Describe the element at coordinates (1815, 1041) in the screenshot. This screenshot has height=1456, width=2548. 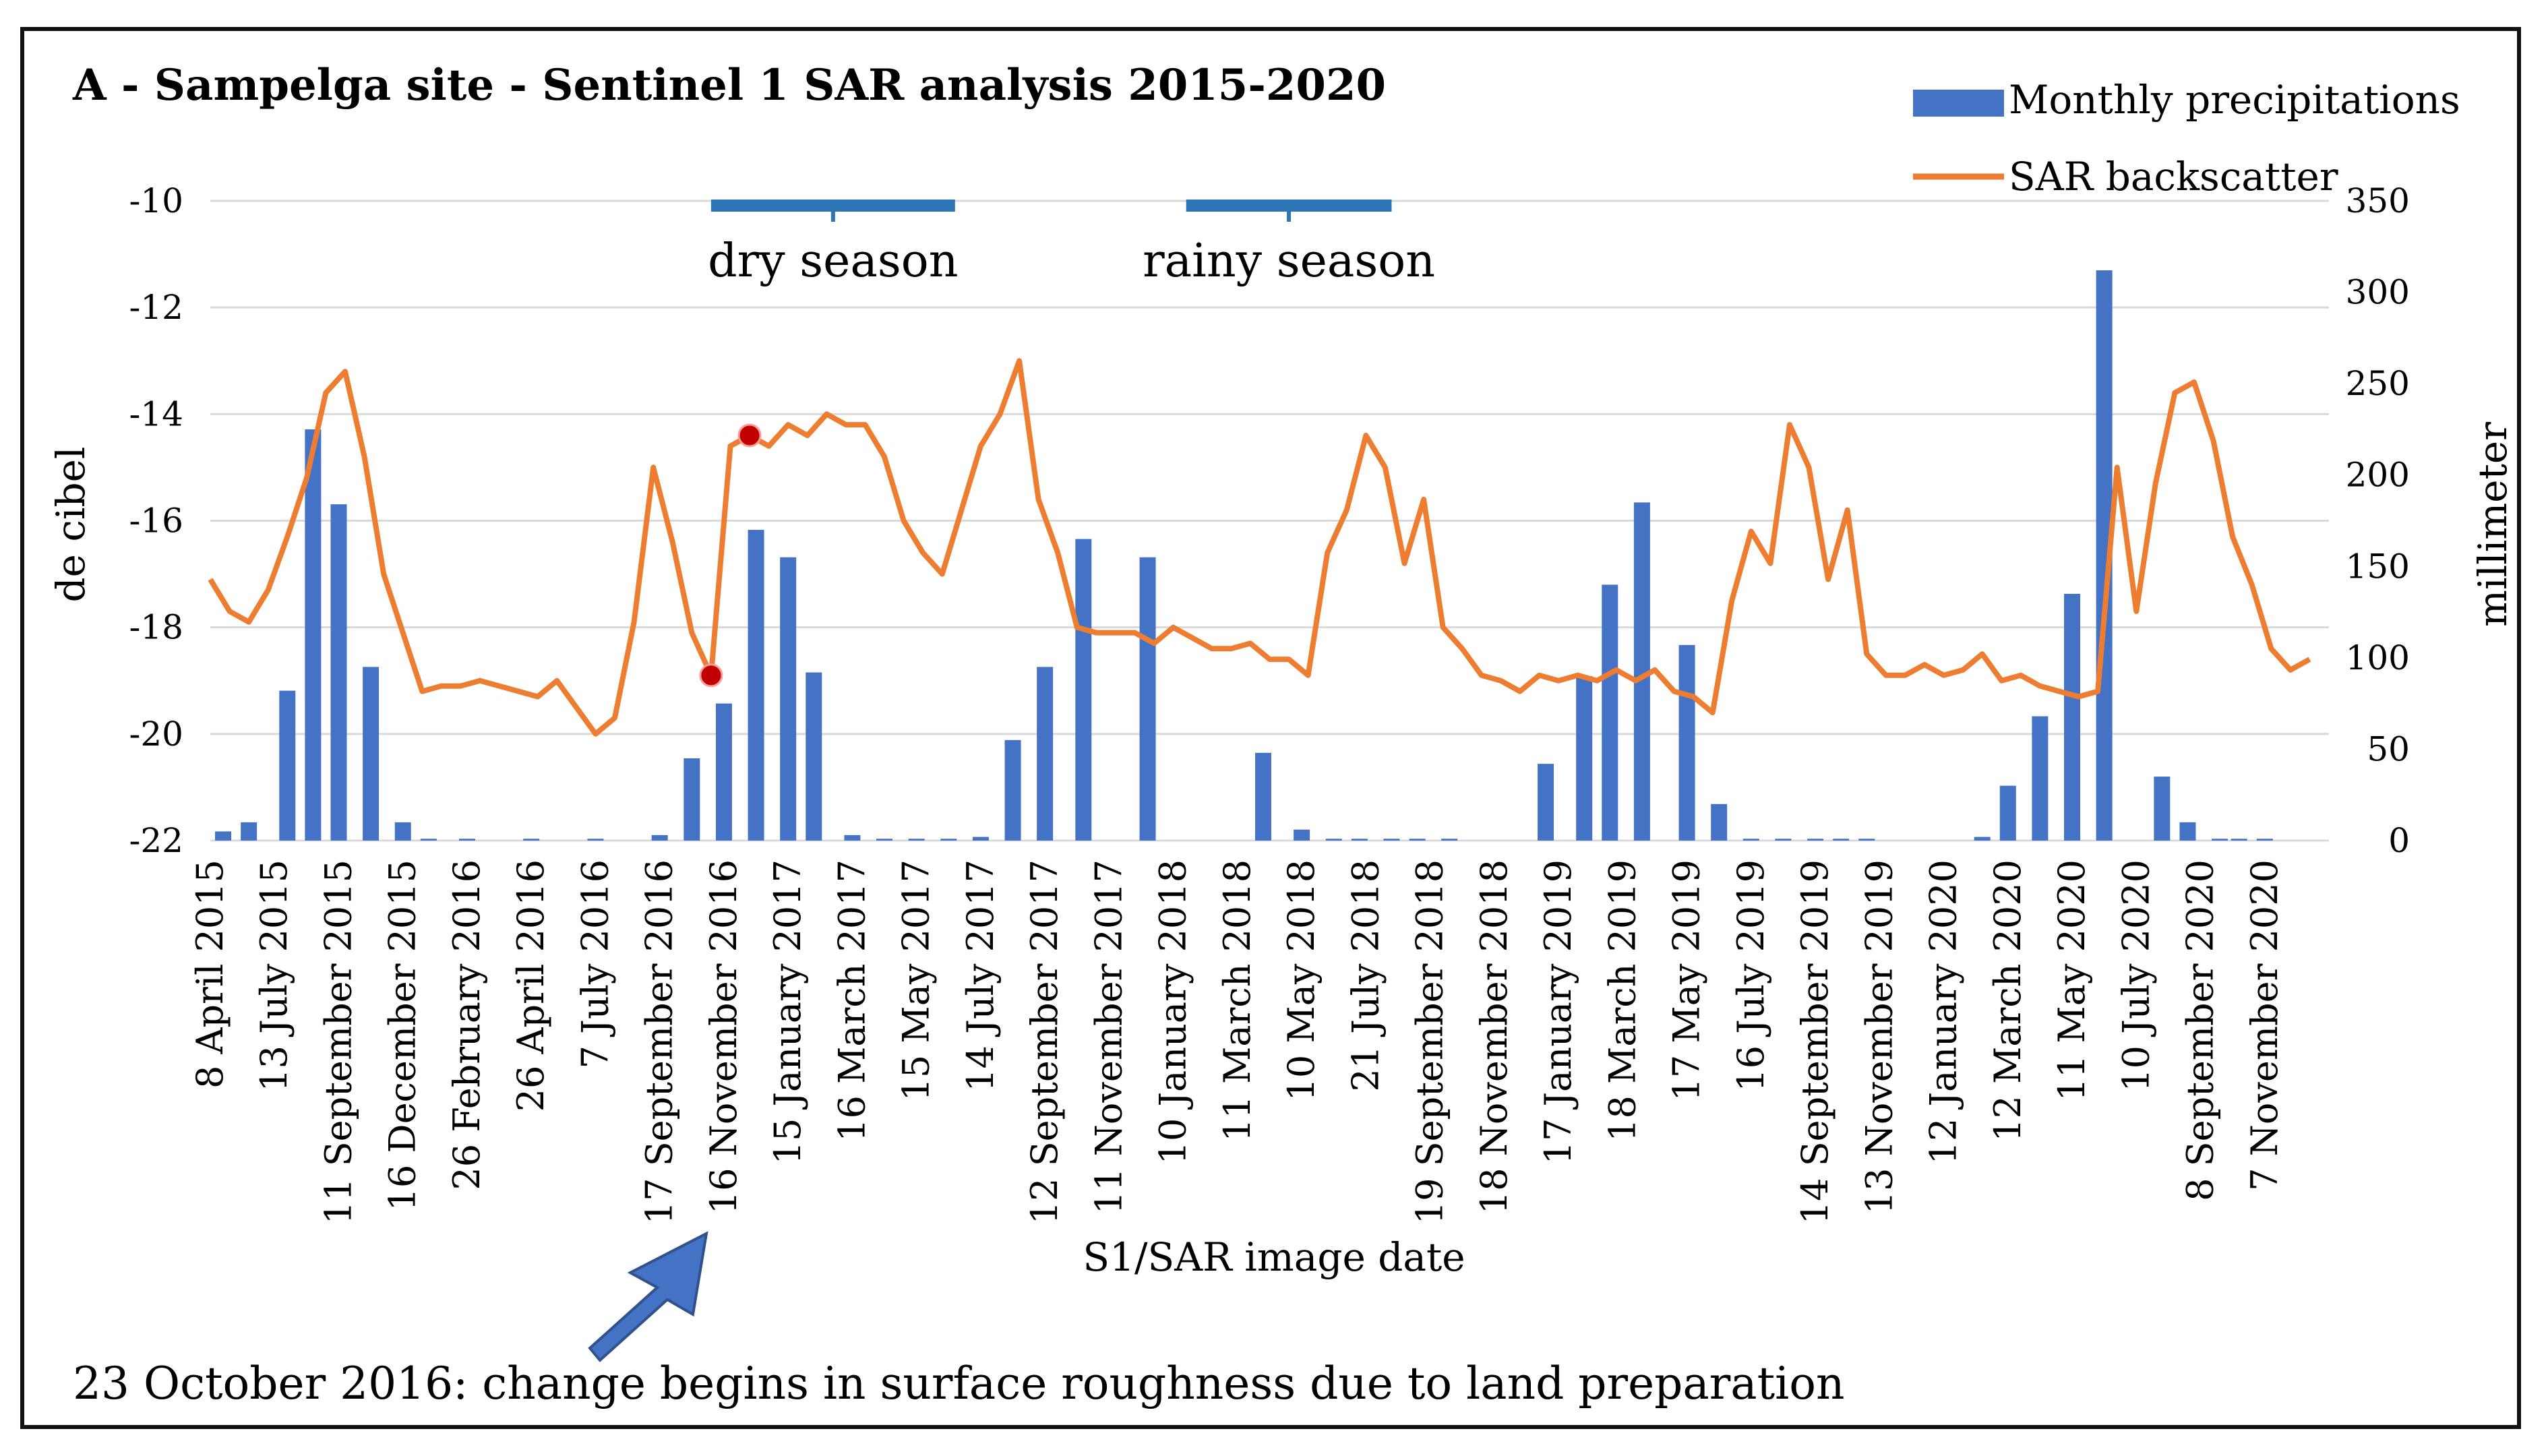
I see `x-tick-label: 14 September 2019` at that location.